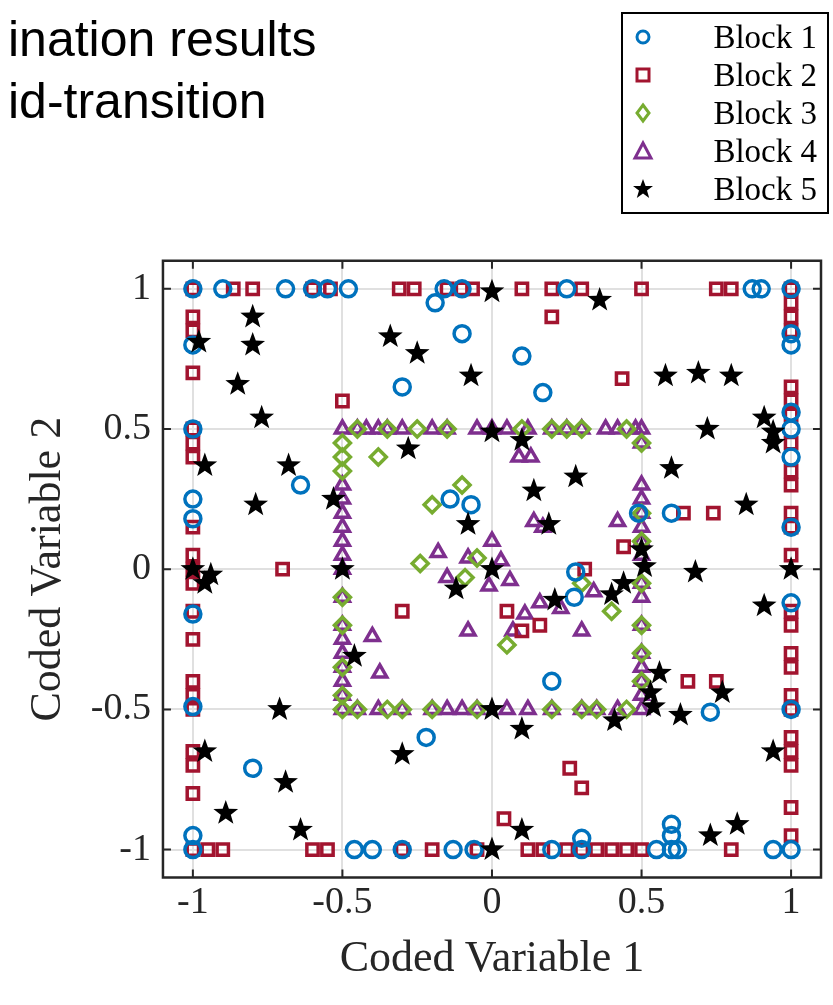  Describe the element at coordinates (162, 39) in the screenshot. I see `chart-title: ination results` at that location.